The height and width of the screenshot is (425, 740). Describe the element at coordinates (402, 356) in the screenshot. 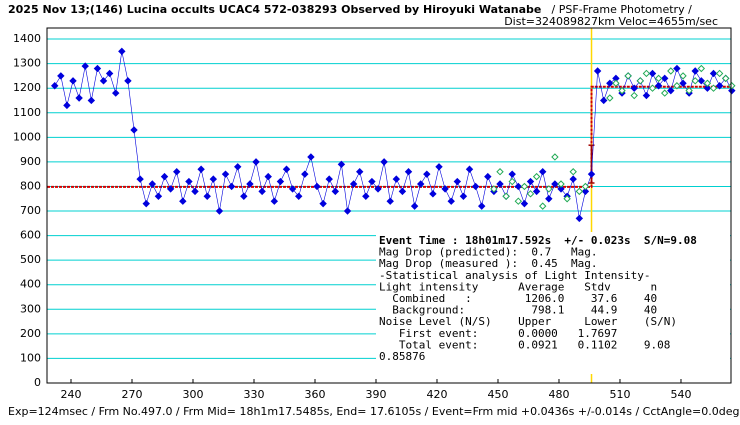

I see `annotation: 0.85876` at that location.